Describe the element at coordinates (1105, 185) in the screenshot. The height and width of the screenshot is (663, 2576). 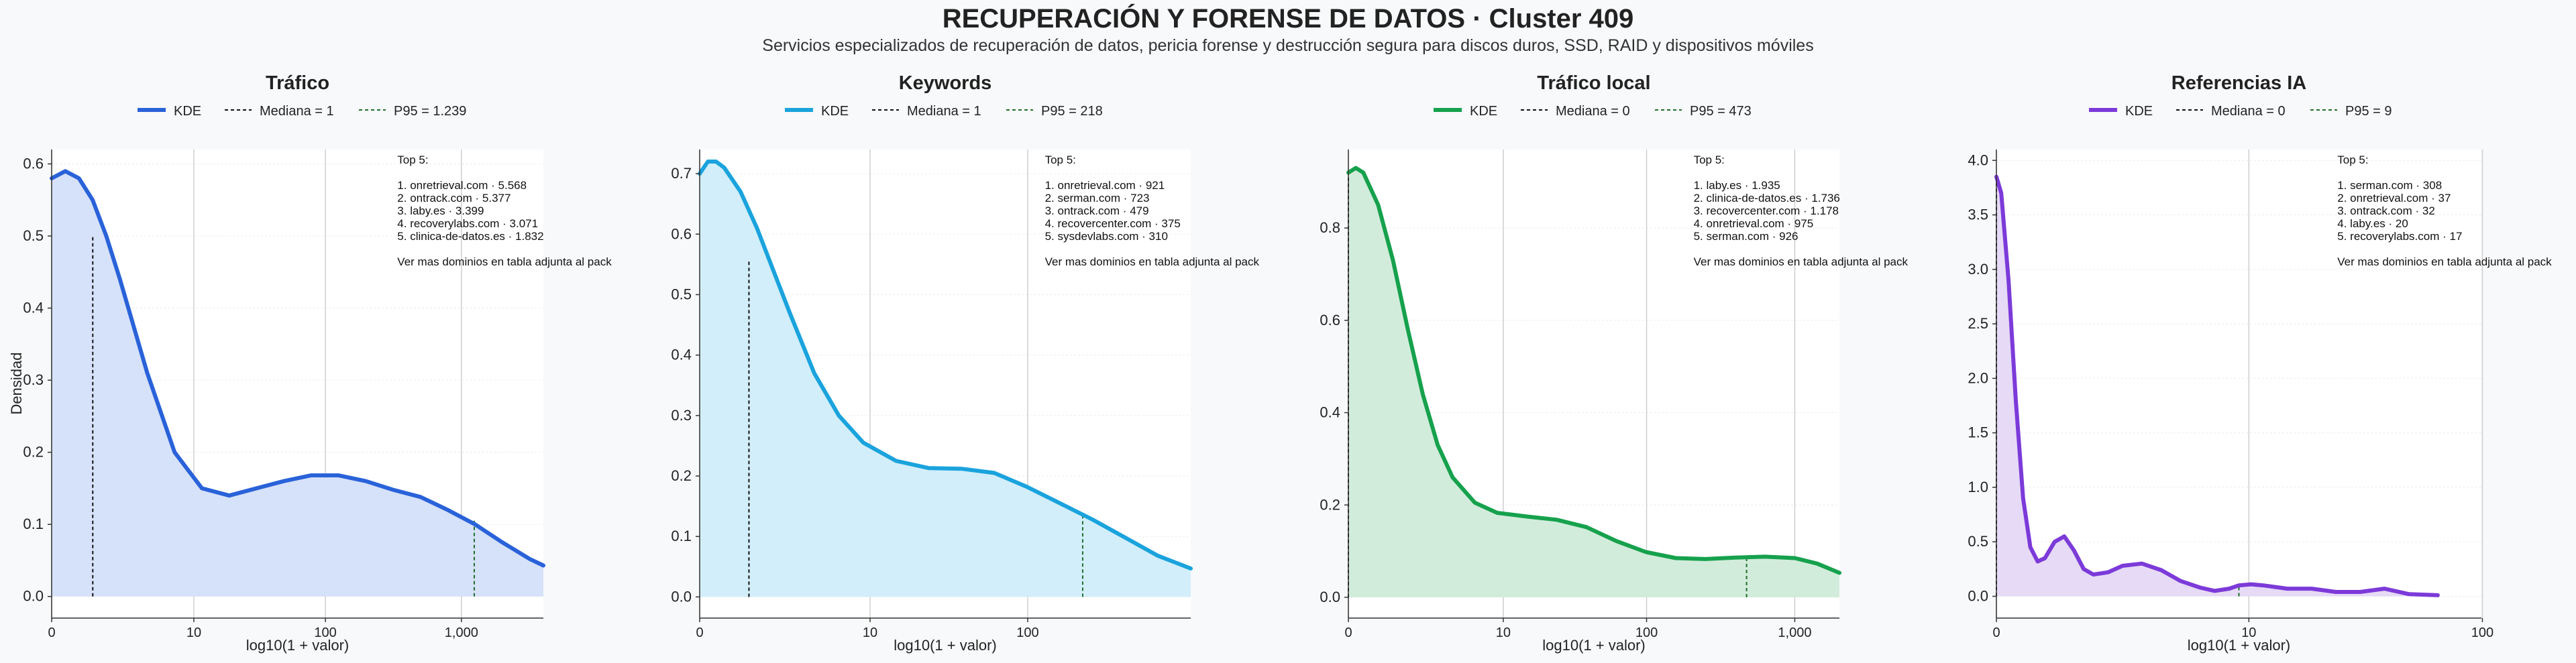
I see `top5-item: 1. onretrieval.com · 921` at that location.